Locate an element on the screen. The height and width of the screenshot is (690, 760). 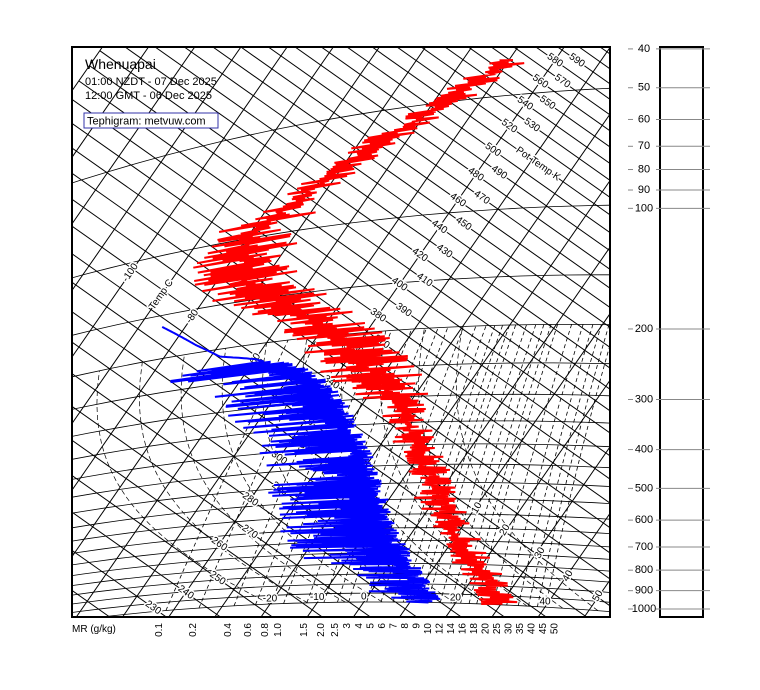
mr-tick-label: 12 is located at coordinates (440, 629).